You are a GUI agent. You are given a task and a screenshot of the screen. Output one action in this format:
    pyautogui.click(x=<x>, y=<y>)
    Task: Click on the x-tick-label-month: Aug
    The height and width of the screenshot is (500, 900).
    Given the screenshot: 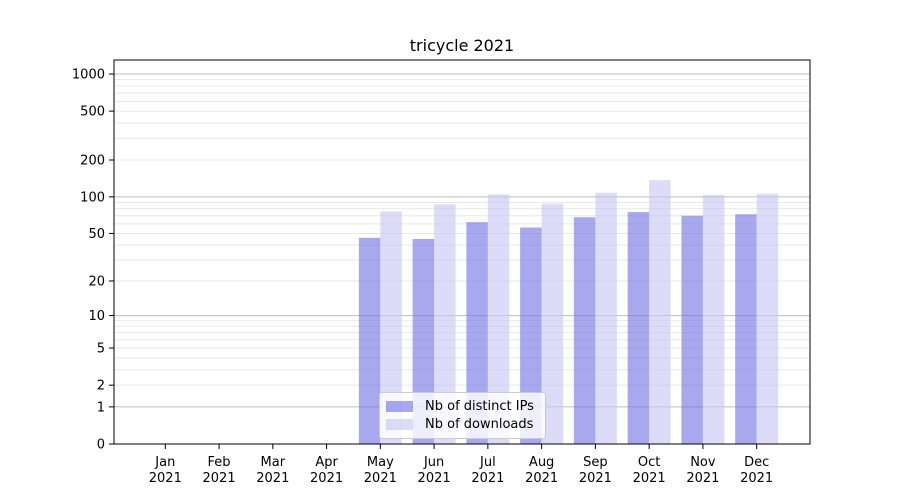 What is the action you would take?
    pyautogui.click(x=541, y=462)
    